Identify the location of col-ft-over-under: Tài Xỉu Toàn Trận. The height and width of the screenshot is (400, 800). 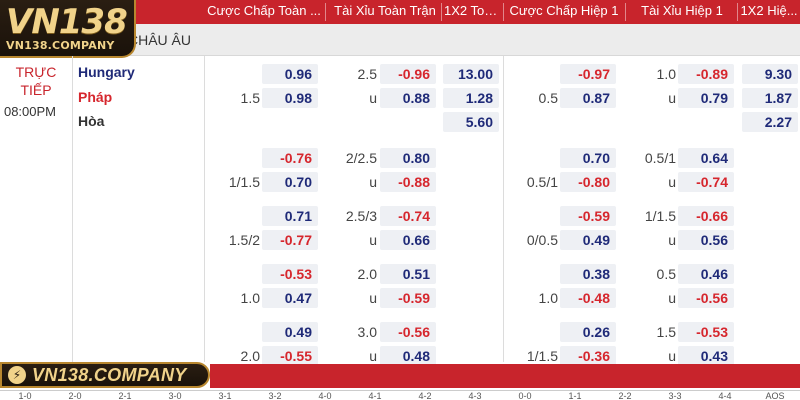
(385, 10).